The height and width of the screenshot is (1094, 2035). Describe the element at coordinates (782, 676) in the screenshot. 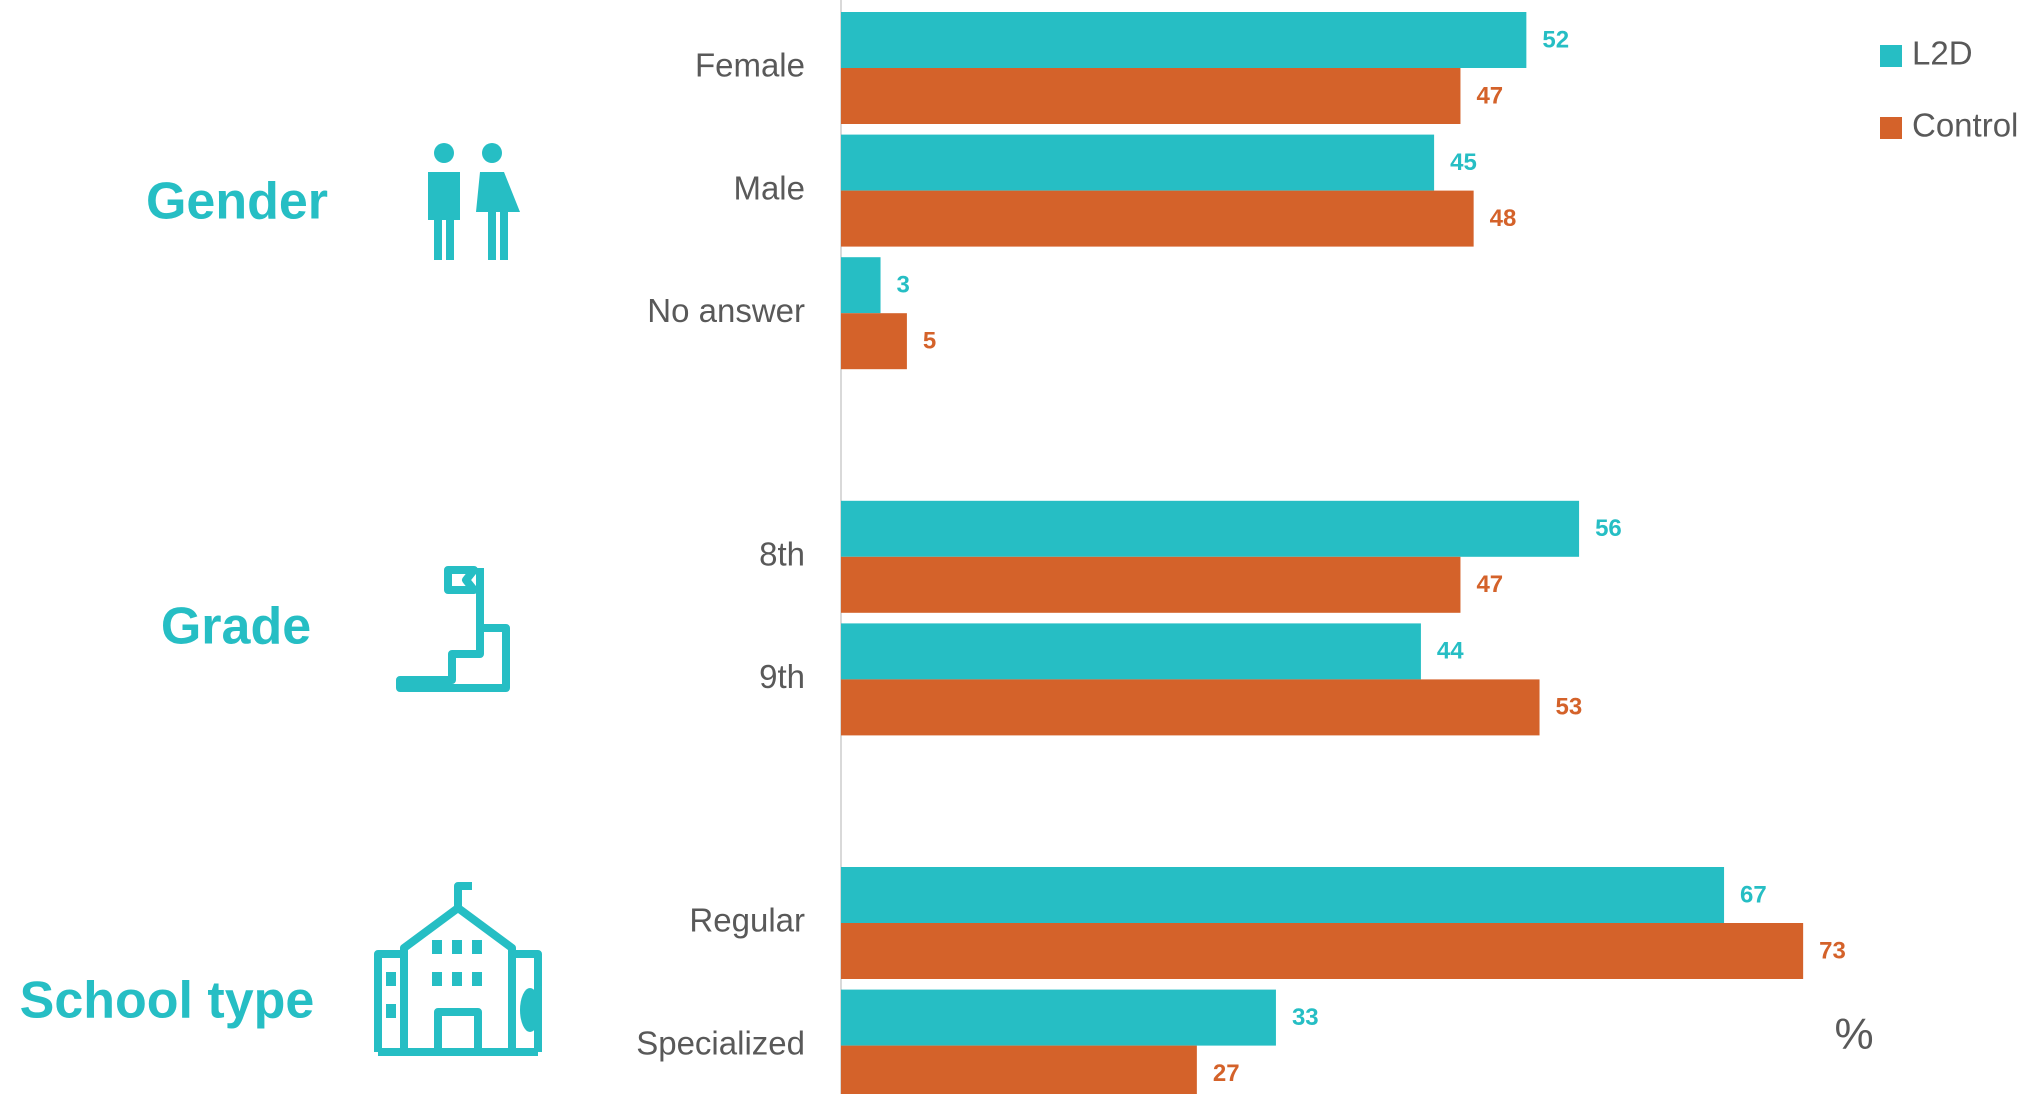

I see `category-label: 9th` at that location.